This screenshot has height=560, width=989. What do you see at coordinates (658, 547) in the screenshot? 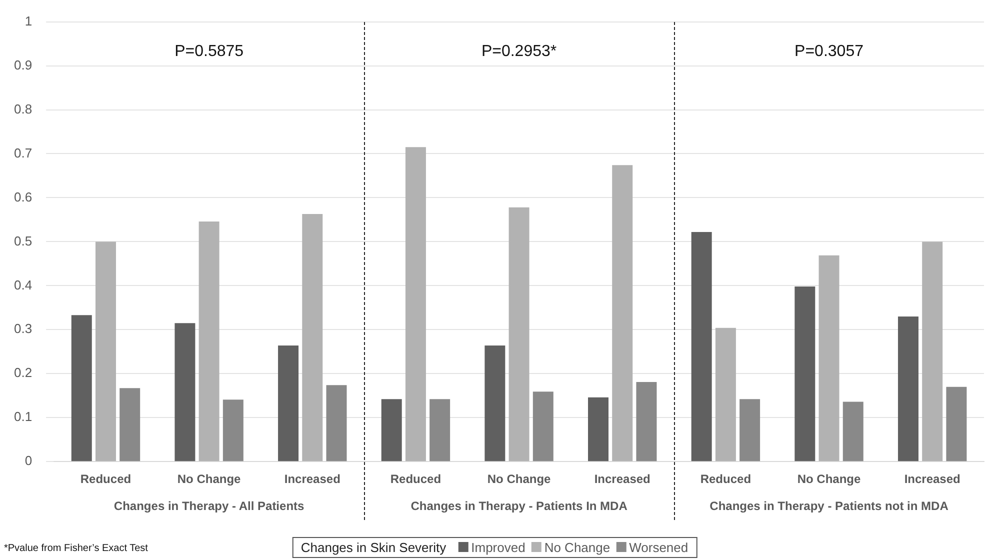
I see `legend-label: Worsened` at bounding box center [658, 547].